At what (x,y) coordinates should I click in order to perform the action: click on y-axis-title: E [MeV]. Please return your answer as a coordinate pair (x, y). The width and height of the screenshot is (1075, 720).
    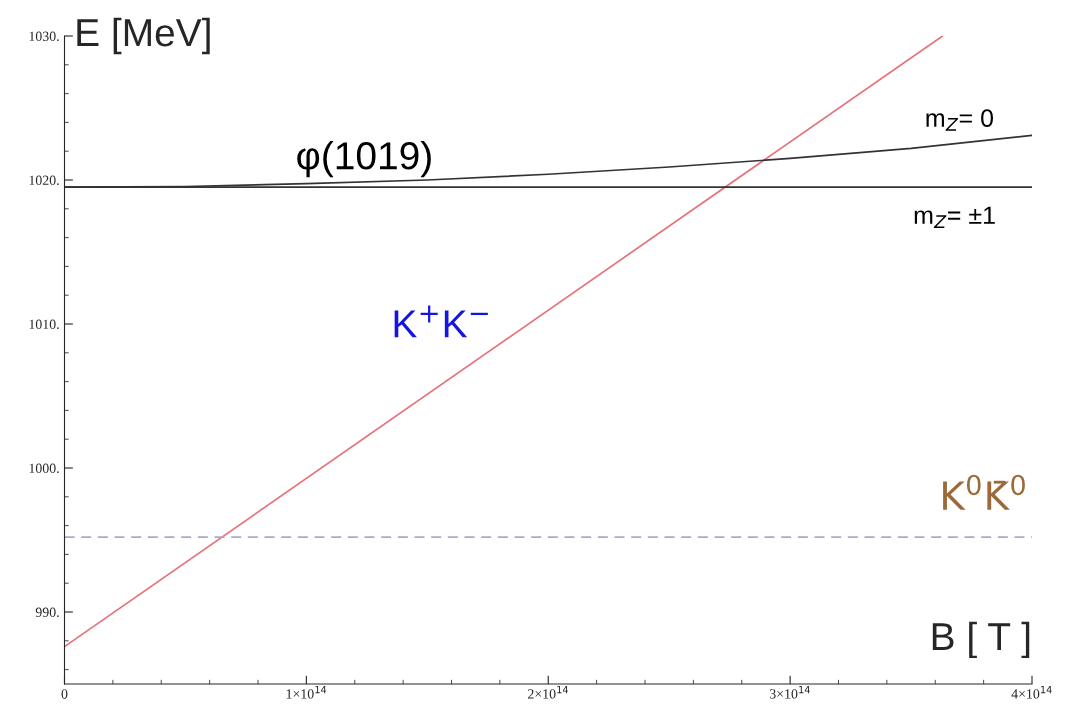
    Looking at the image, I should click on (143, 36).